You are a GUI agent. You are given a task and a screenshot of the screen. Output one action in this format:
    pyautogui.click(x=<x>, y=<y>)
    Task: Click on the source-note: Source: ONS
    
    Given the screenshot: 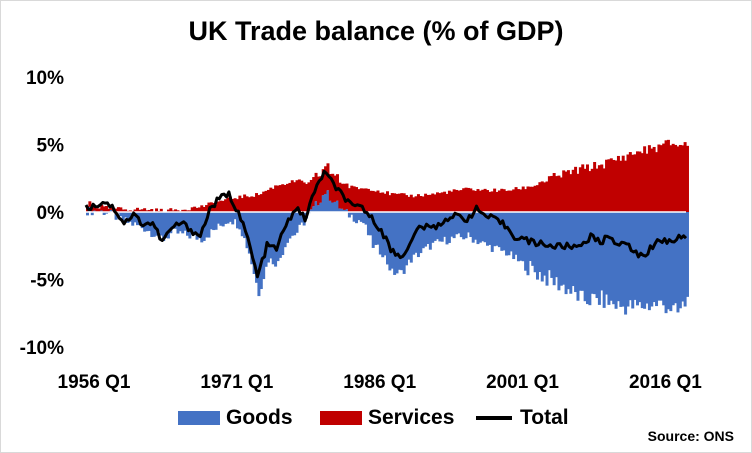 What is the action you would take?
    pyautogui.click(x=690, y=436)
    